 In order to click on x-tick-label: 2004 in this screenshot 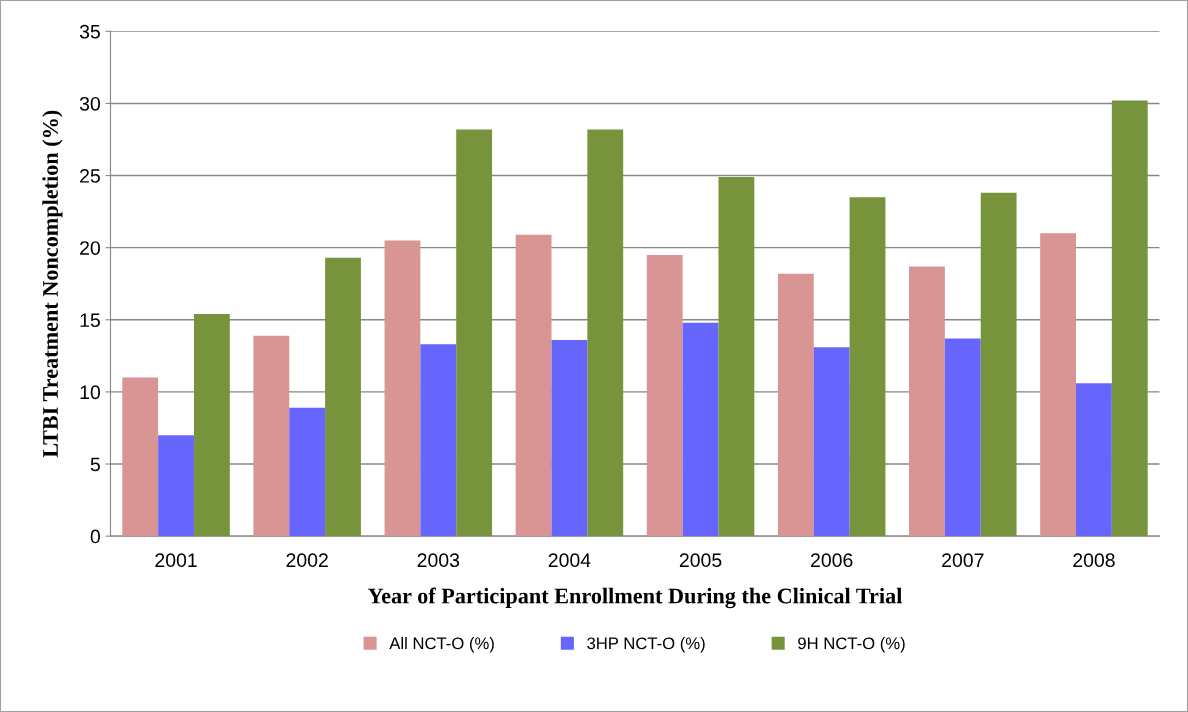, I will do `click(569, 560)`.